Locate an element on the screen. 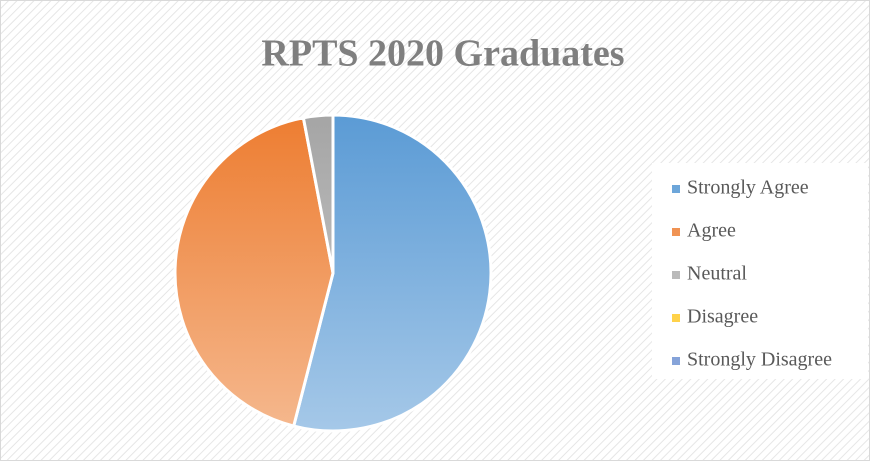 The width and height of the screenshot is (870, 461). legend-label: Strongly Disagree is located at coordinates (759, 360).